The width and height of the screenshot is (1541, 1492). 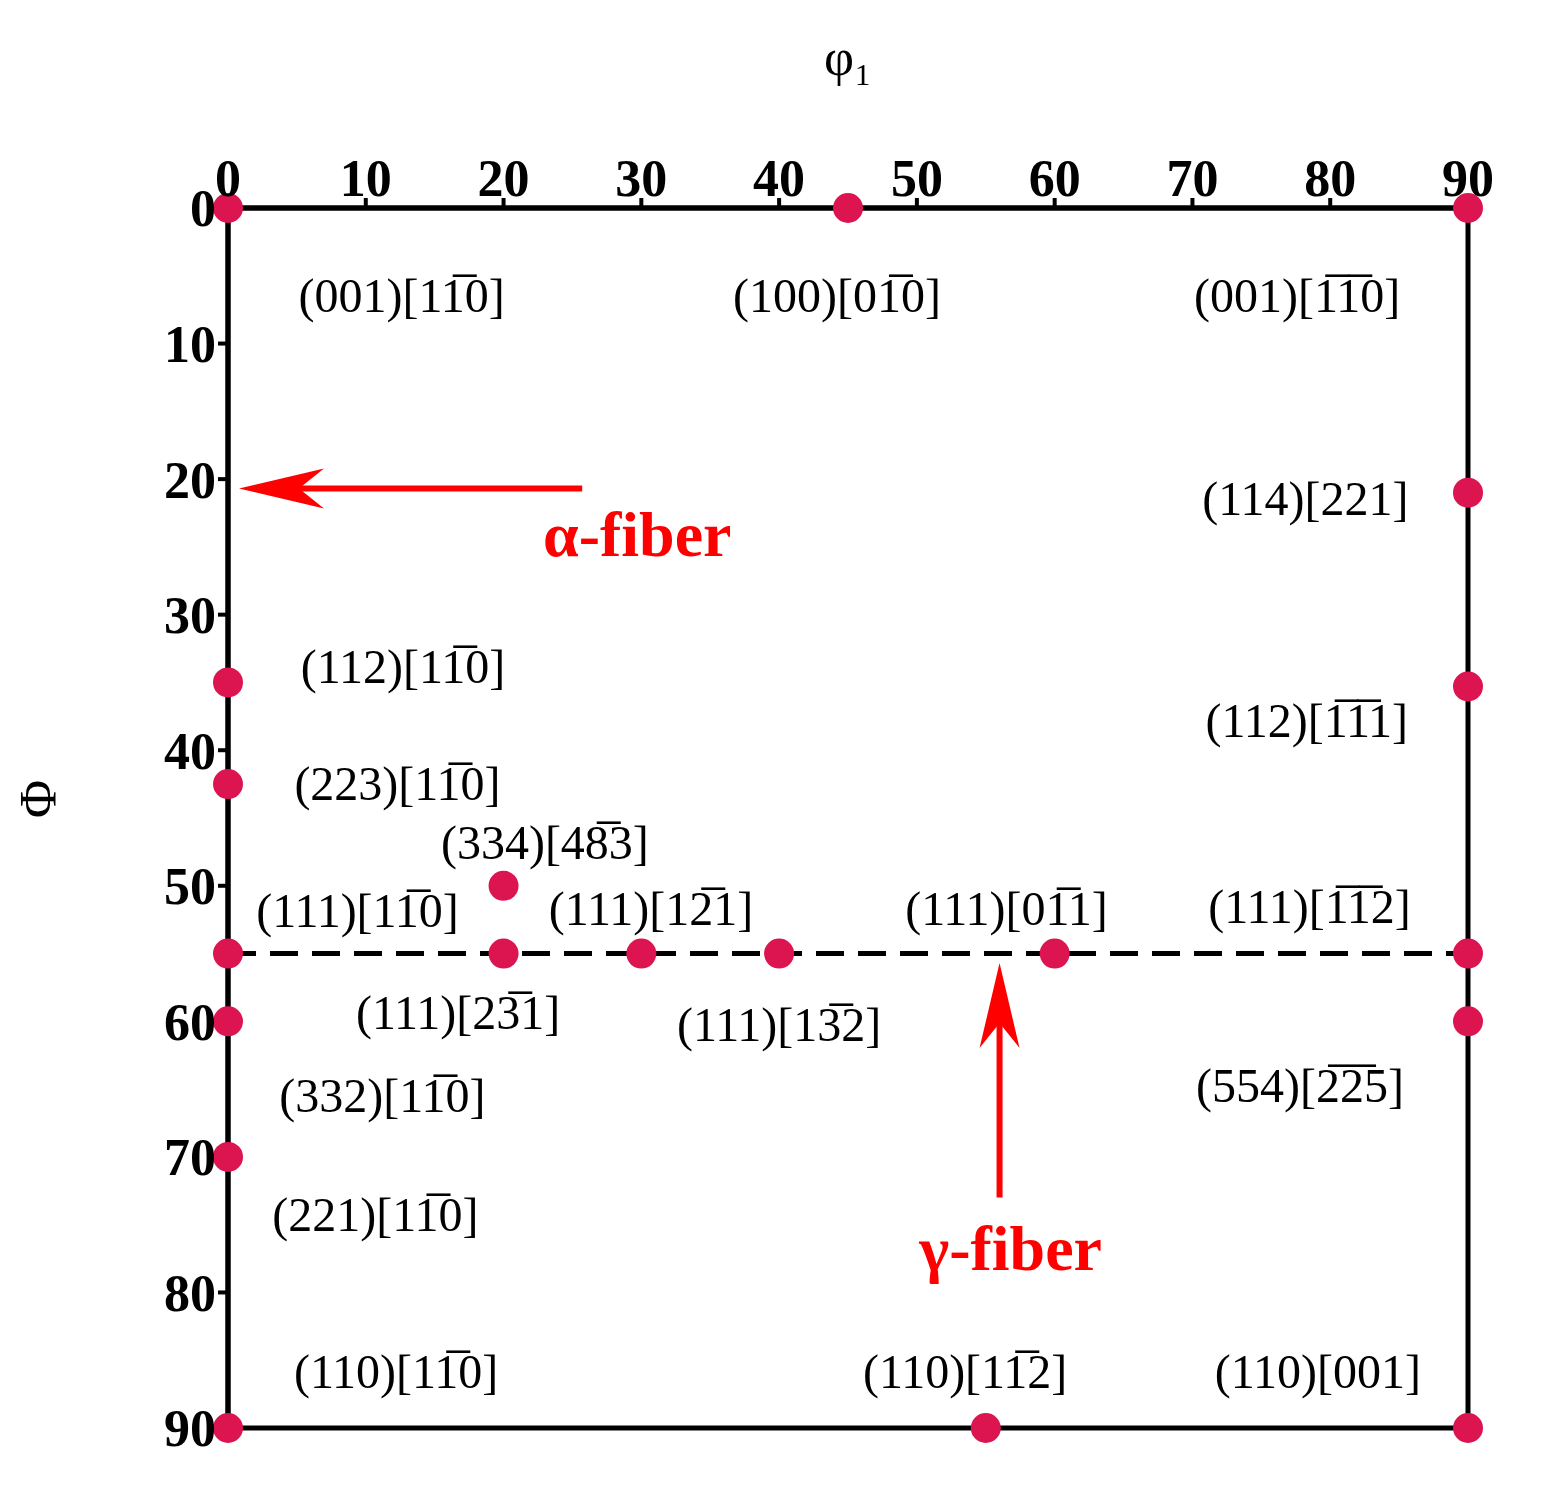 I want to click on annotation: (332)[11̅0], so click(x=382, y=1095).